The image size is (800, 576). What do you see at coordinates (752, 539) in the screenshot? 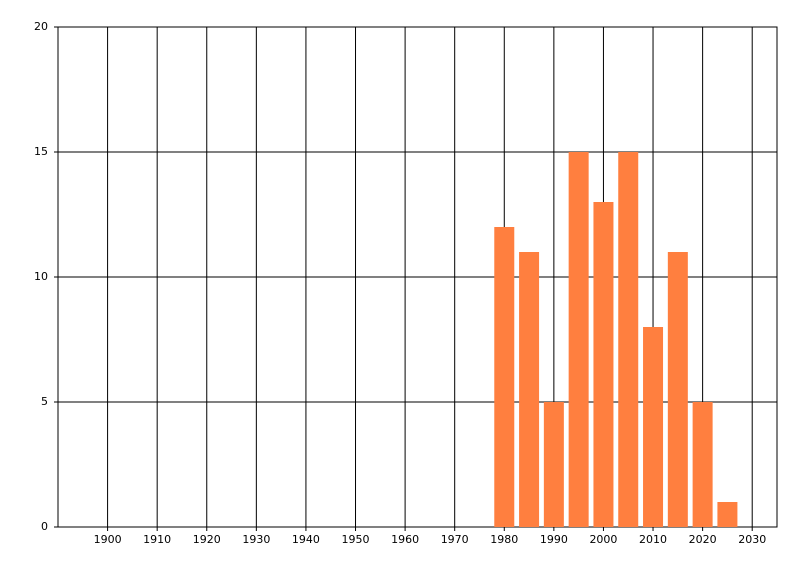
I see `x-tick-label: 2030` at bounding box center [752, 539].